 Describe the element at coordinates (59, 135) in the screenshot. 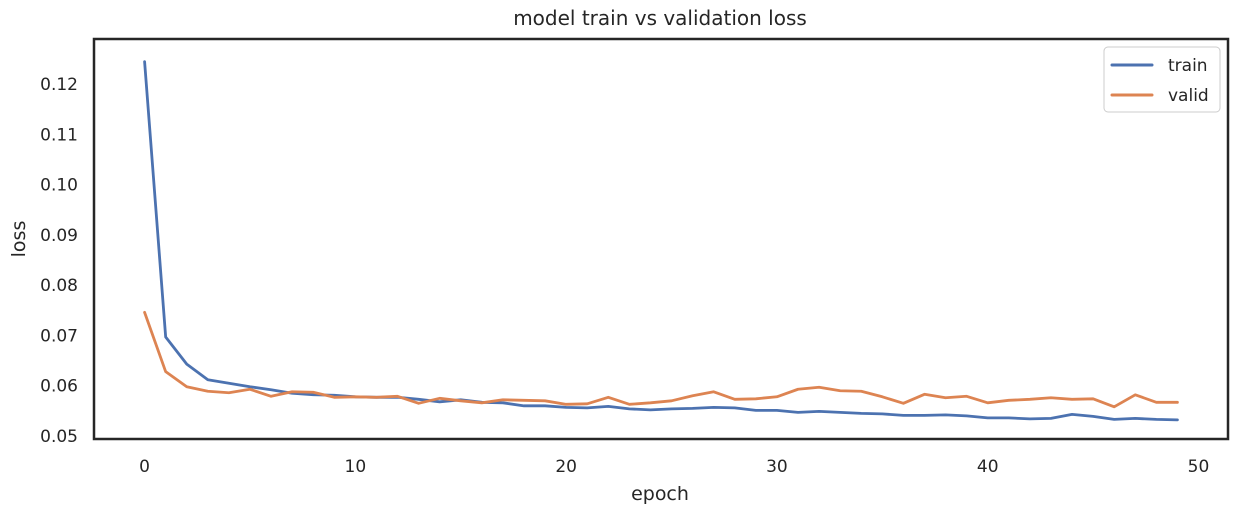

I see `y-tick-label: 0.11` at that location.